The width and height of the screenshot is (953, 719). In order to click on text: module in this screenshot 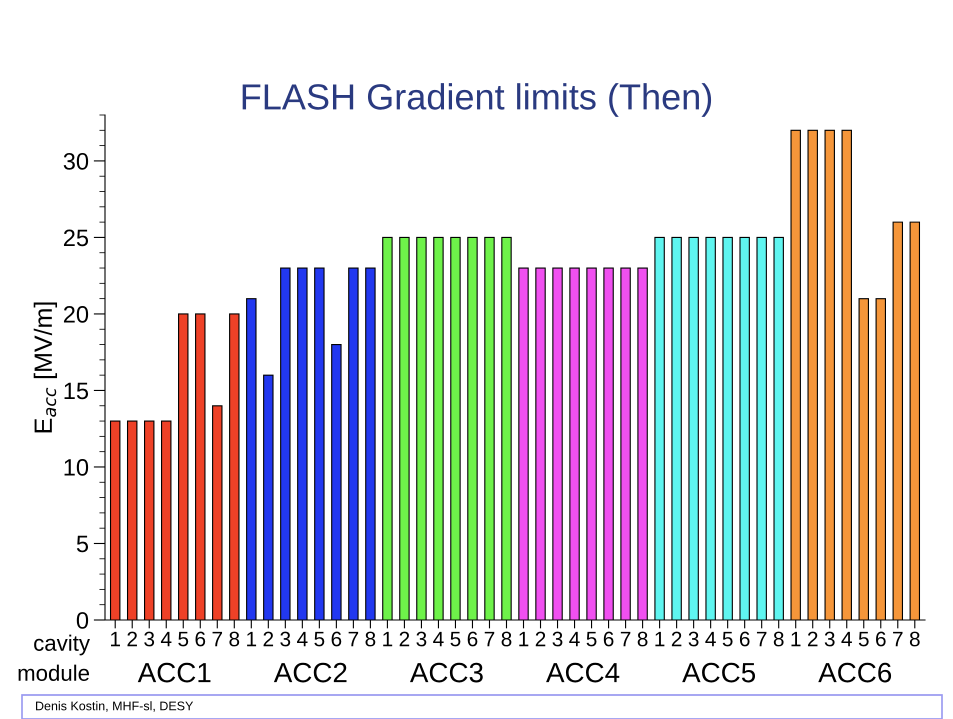, I will do `click(54, 672)`.